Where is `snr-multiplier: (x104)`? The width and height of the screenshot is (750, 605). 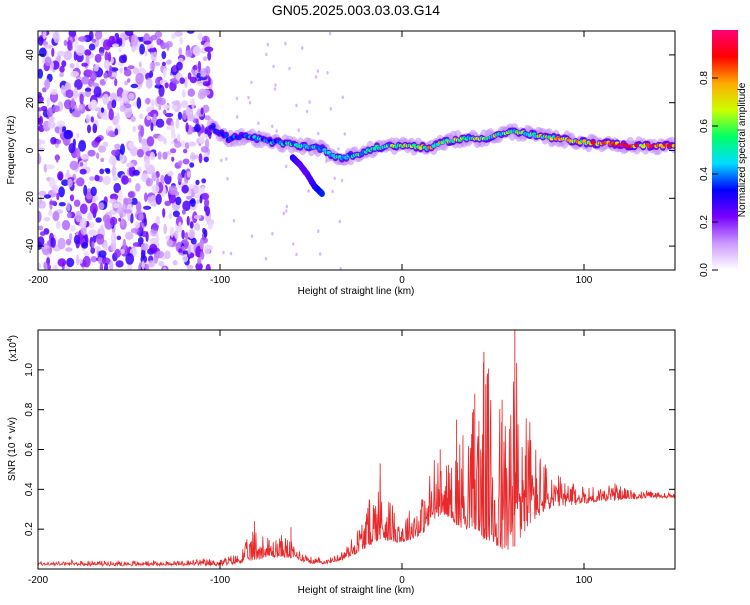 snr-multiplier: (x104) is located at coordinates (13, 348).